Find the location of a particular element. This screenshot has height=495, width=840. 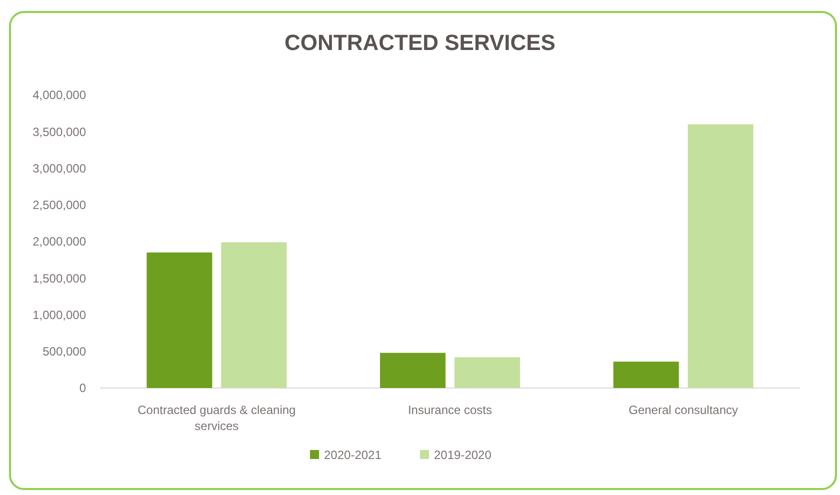

x-tick-label: General consultancy is located at coordinates (683, 410).